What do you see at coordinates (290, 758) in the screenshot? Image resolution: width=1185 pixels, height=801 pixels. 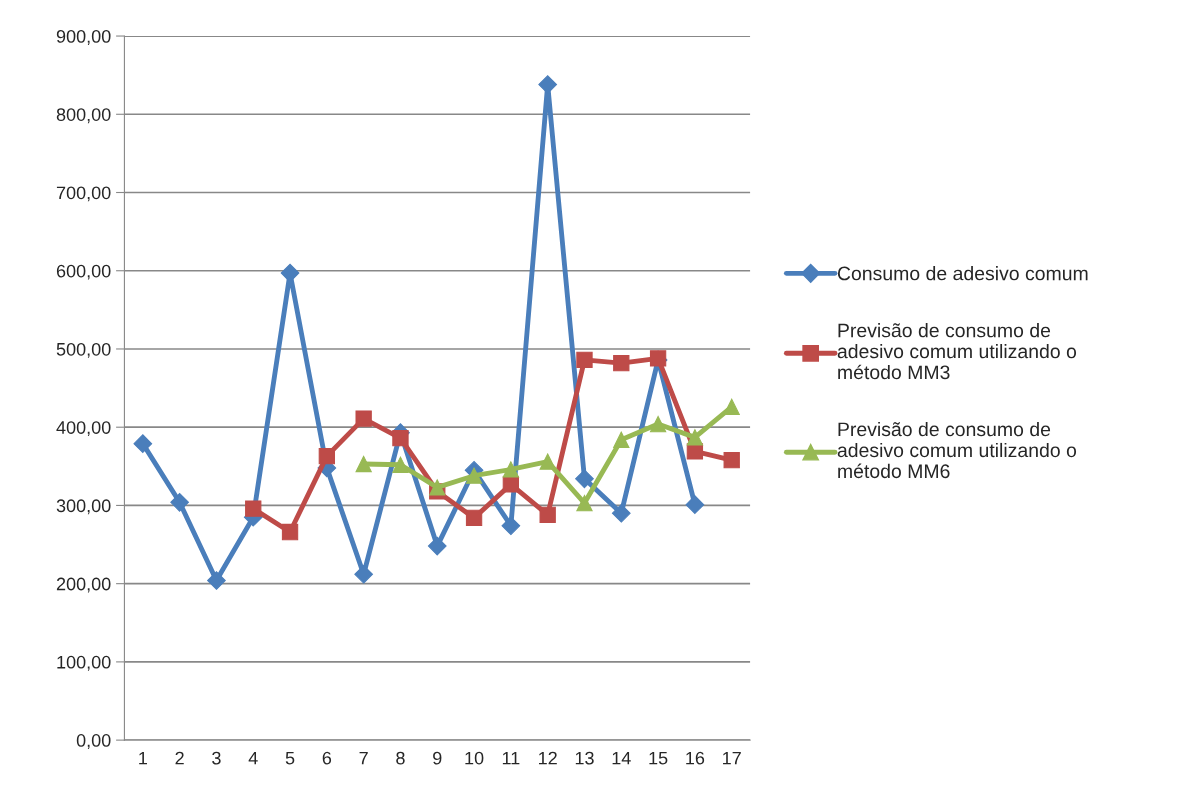 I see `x-tick-label: 5` at bounding box center [290, 758].